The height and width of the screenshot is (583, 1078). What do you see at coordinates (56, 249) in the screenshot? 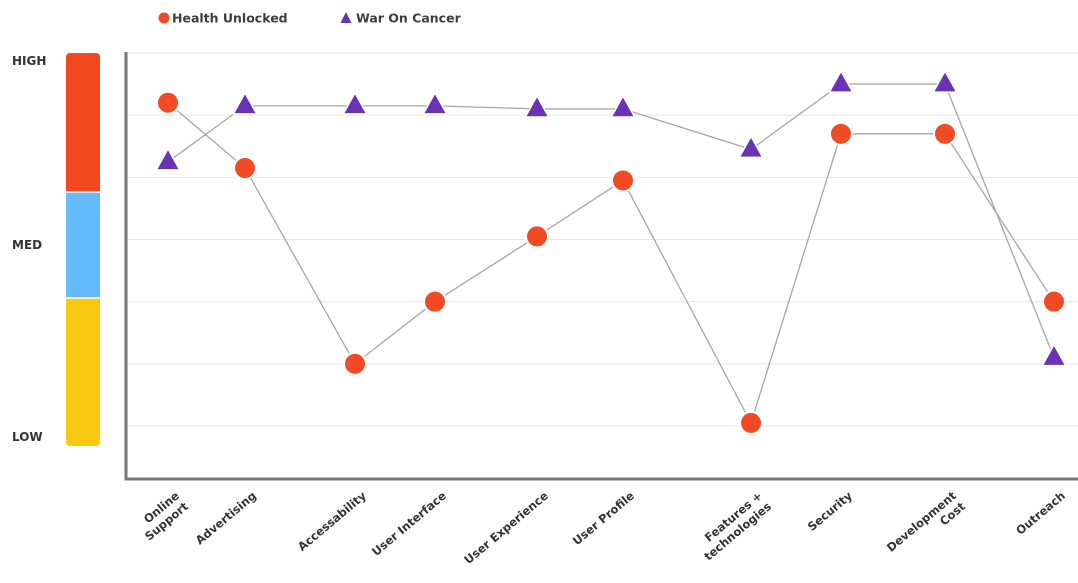
I see `level-scale: HIGH MED LOW` at bounding box center [56, 249].